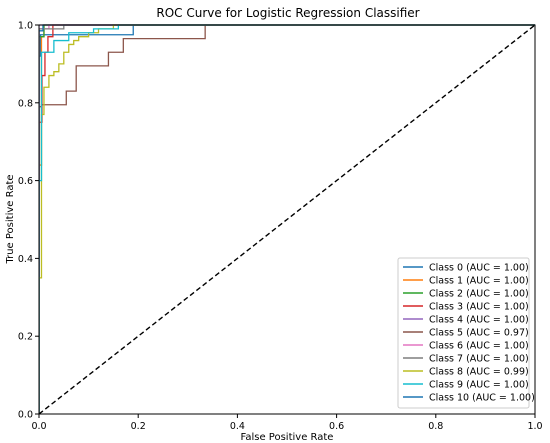 Image resolution: width=550 pixels, height=443 pixels. What do you see at coordinates (482, 398) in the screenshot?
I see `legend-label-class-10: Class 10 (AUC = 1.00)` at bounding box center [482, 398].